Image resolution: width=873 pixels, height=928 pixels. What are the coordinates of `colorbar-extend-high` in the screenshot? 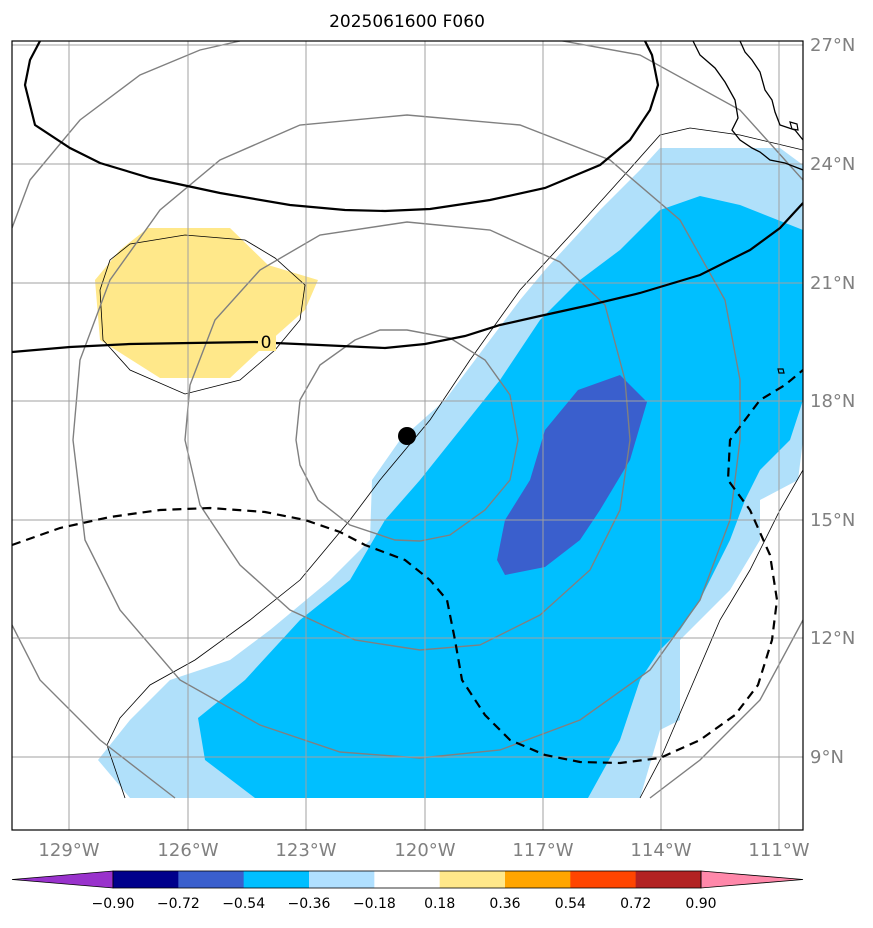 It's located at (752, 879).